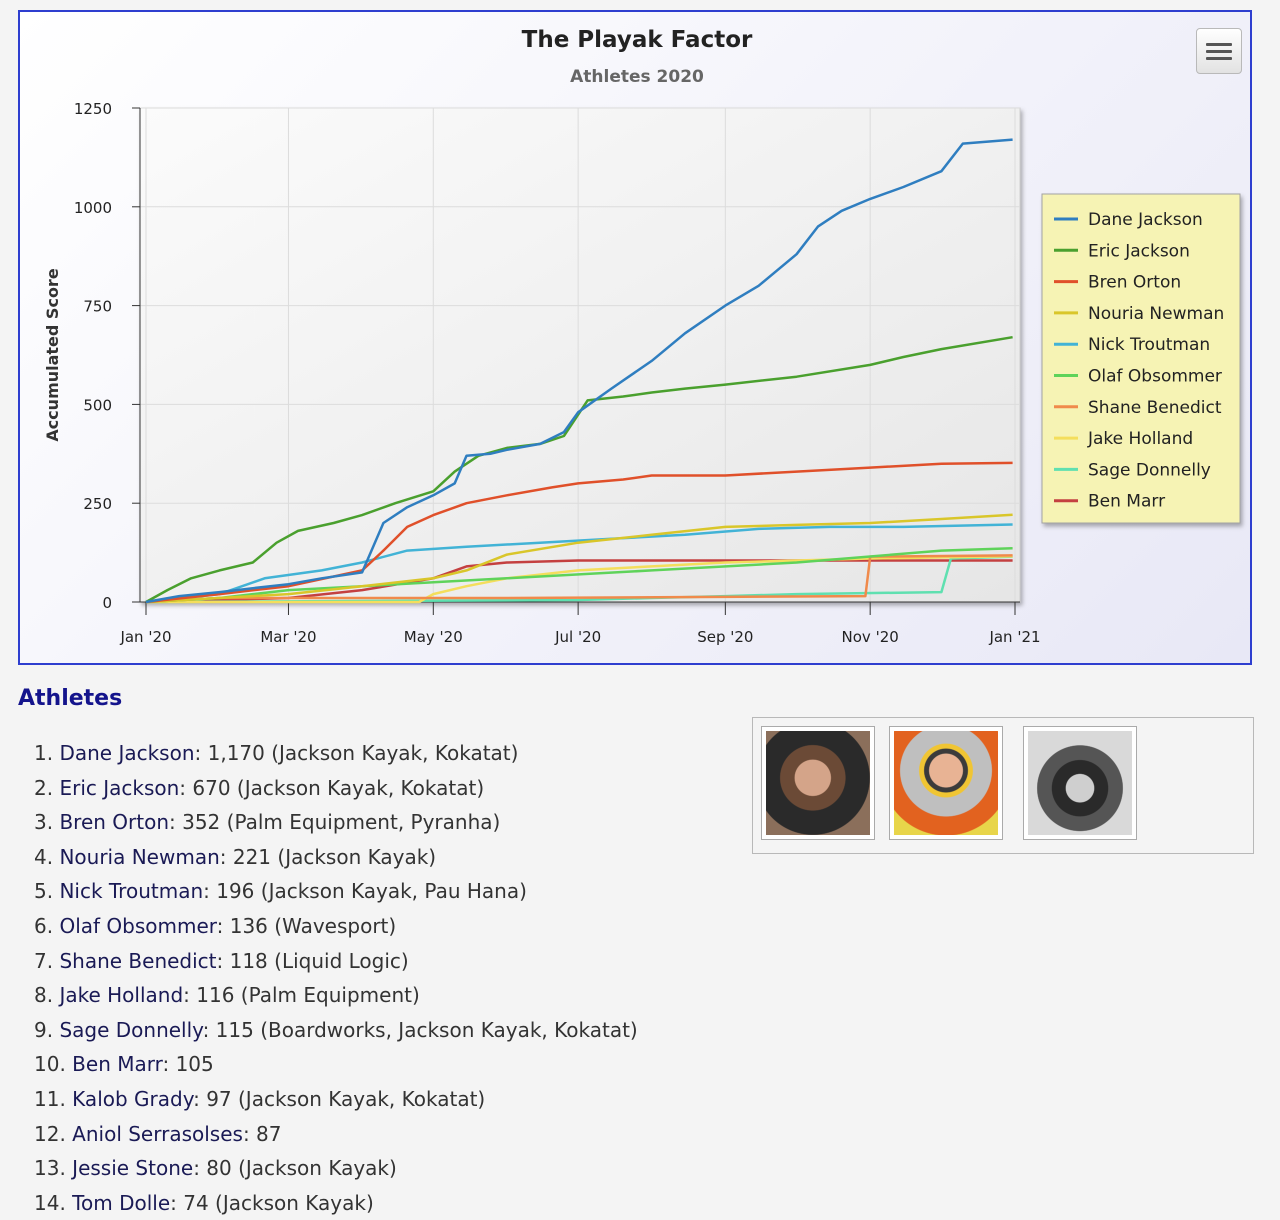 This screenshot has width=1280, height=1220. I want to click on athlete-list-item: 6. Olaf Obsommer: 136 (Wavesport), so click(336, 926).